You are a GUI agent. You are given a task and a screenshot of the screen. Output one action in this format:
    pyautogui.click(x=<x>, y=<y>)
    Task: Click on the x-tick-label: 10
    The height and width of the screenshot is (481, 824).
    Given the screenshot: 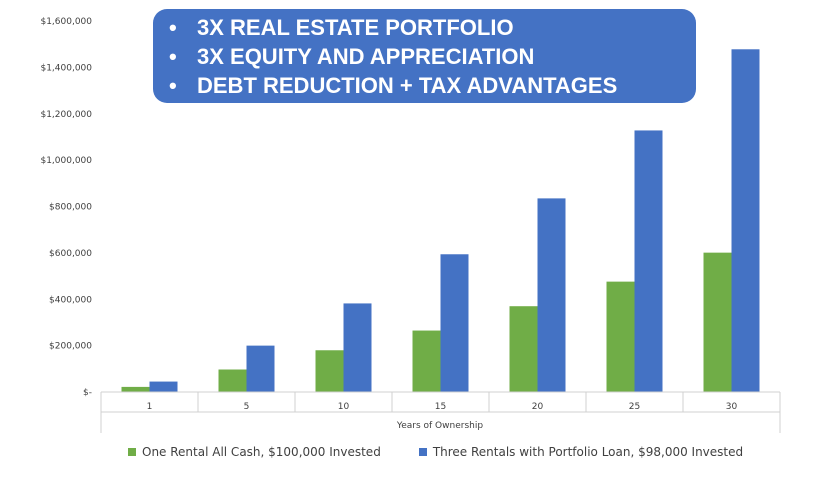 What is the action you would take?
    pyautogui.click(x=344, y=407)
    